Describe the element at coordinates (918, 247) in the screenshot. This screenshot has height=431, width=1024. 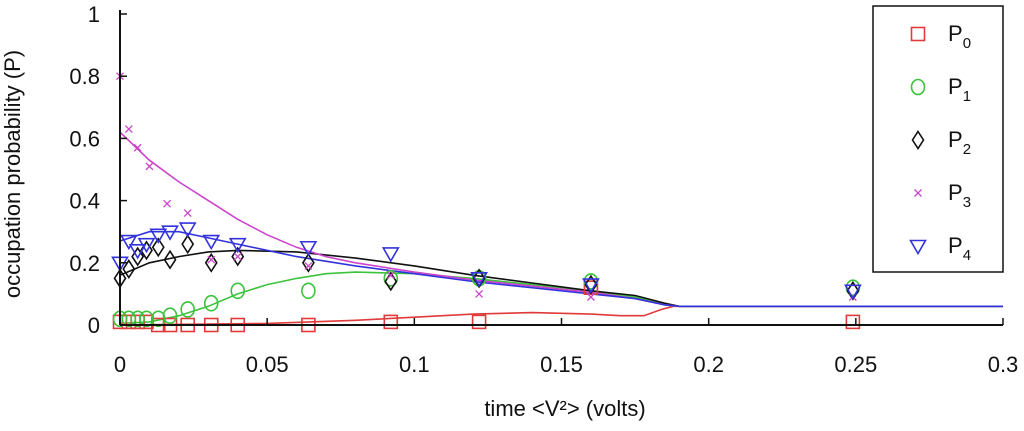
I see `legend-marker-p4` at that location.